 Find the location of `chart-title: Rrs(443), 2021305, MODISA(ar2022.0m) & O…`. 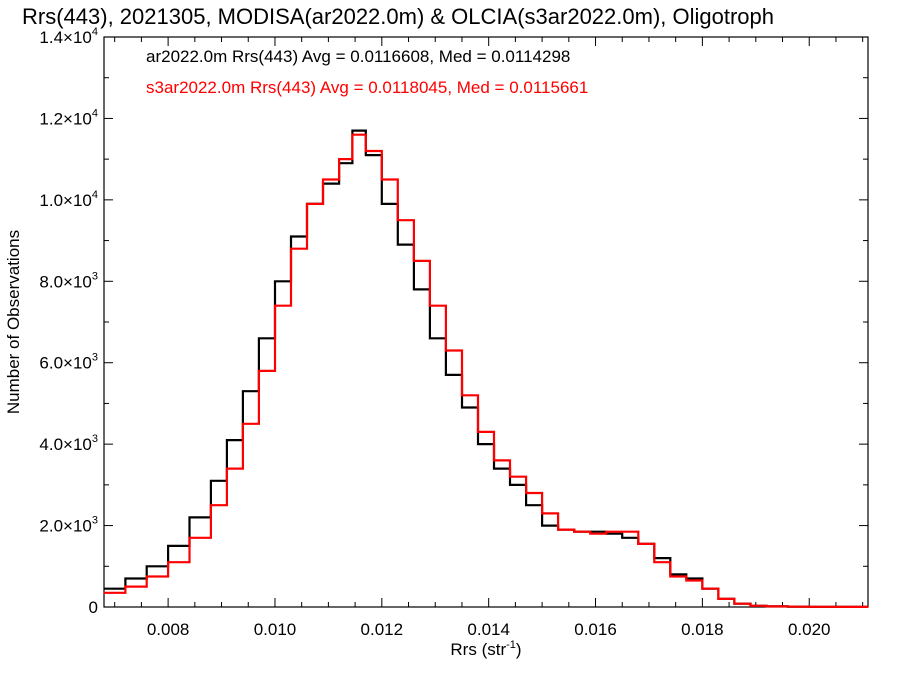

chart-title: Rrs(443), 2021305, MODISA(ar2022.0m) & O… is located at coordinates (398, 16).